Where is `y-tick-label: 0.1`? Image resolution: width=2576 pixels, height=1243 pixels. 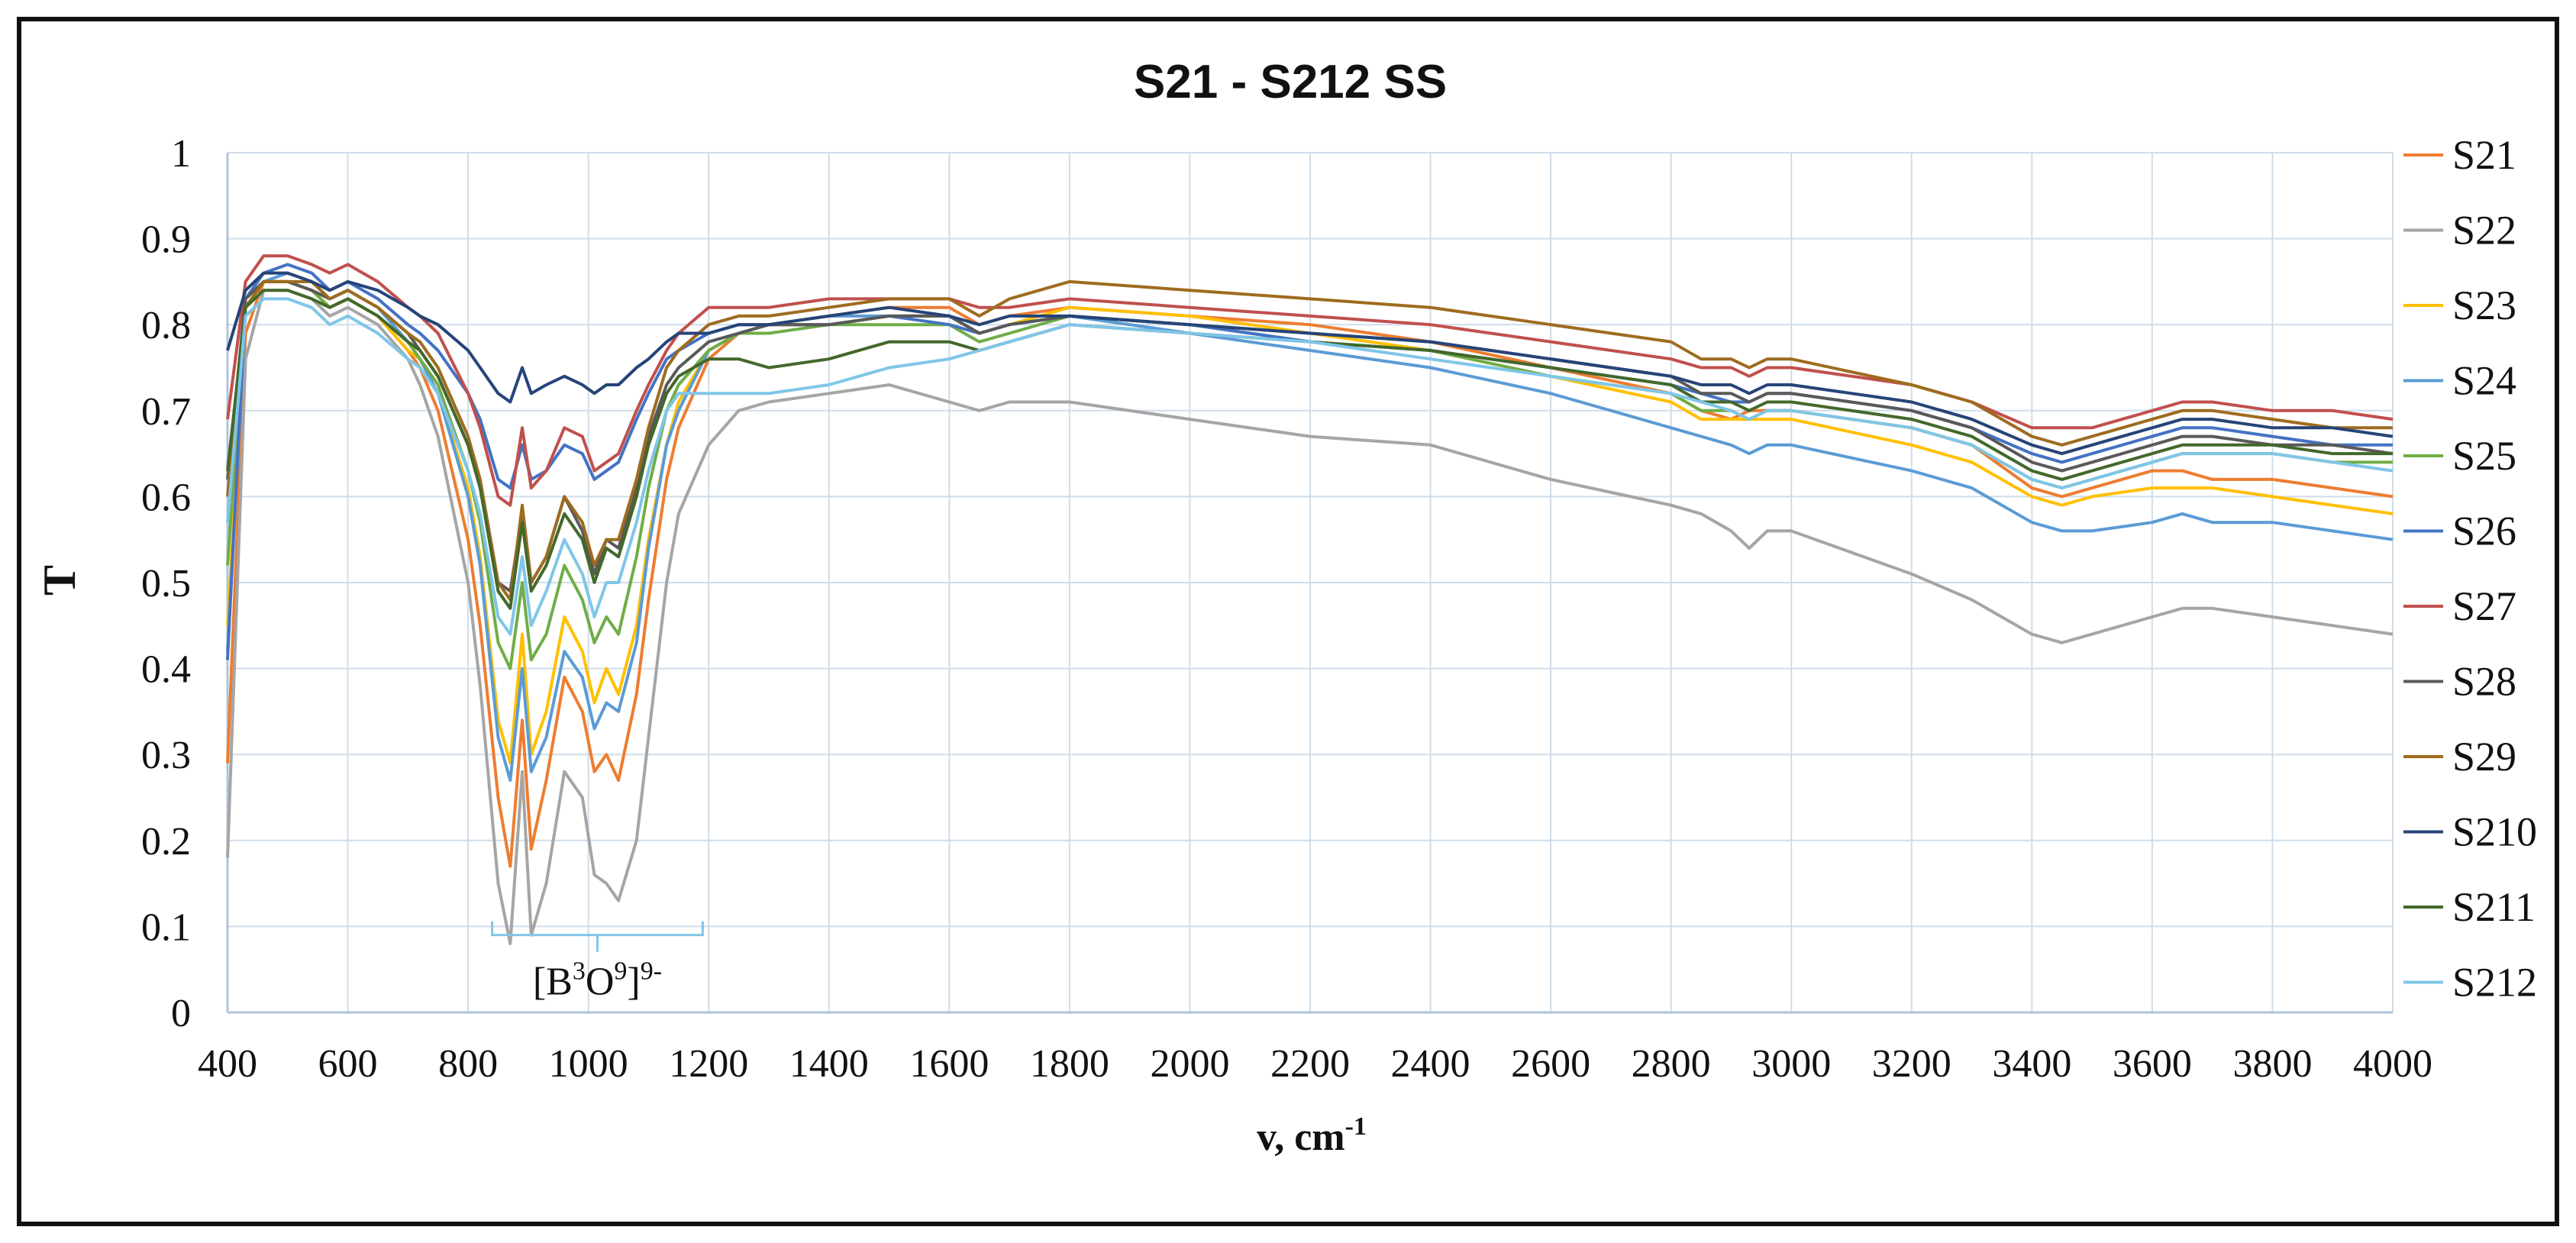 y-tick-label: 0.1 is located at coordinates (166, 927).